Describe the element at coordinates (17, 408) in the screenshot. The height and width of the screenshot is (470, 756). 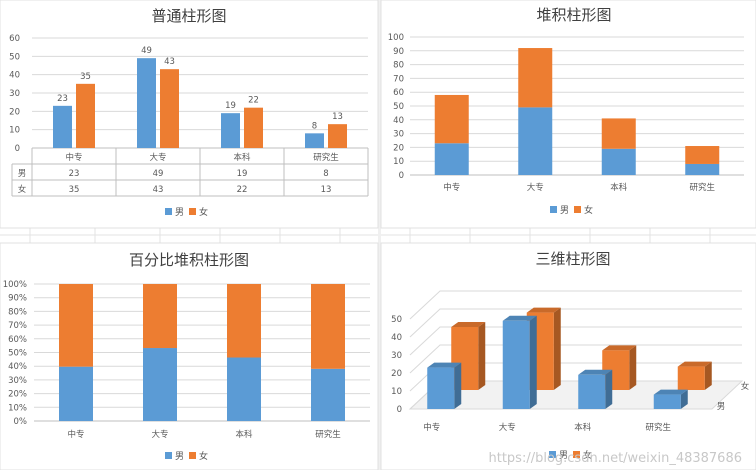
I see `y-tick-label: 10%` at that location.